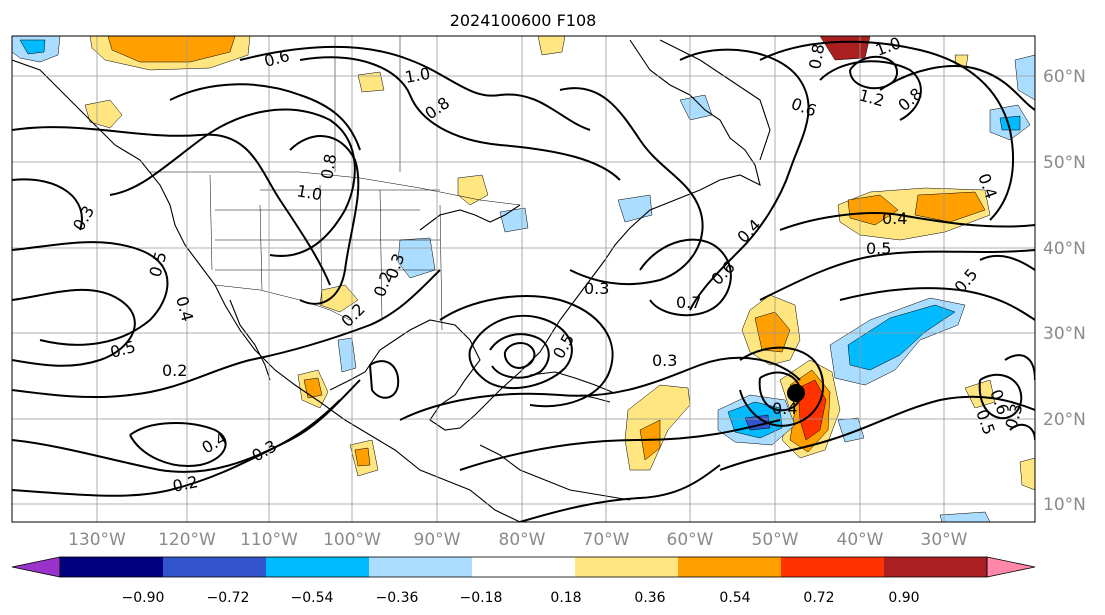 The image size is (1105, 615). Describe the element at coordinates (397, 598) in the screenshot. I see `colorbar-tick-label: −0.36` at that location.